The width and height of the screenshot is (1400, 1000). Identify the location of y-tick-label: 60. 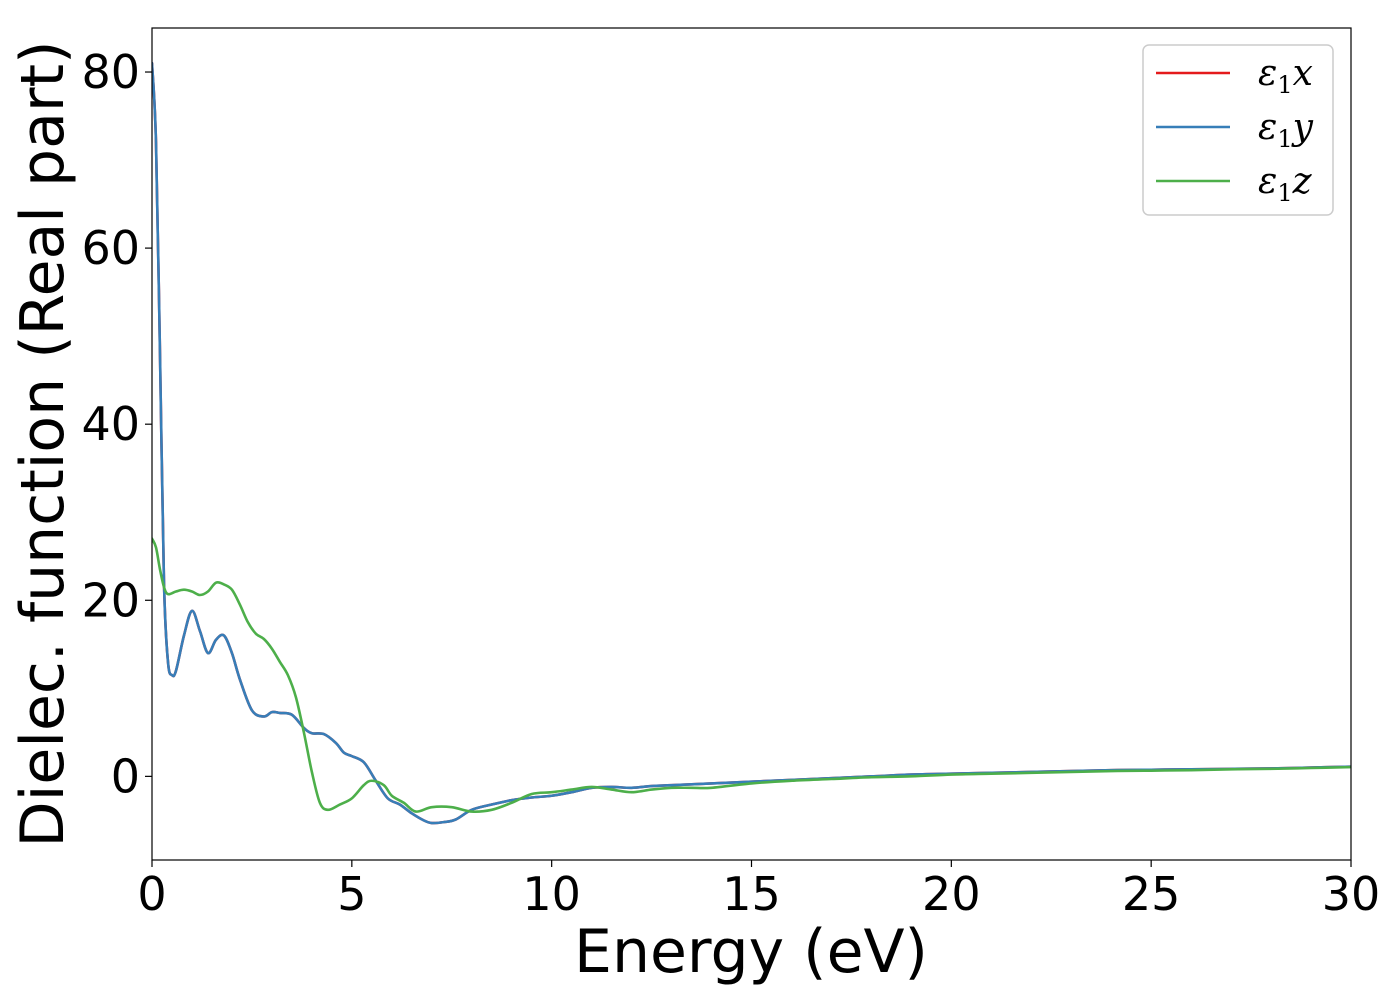
(110, 248).